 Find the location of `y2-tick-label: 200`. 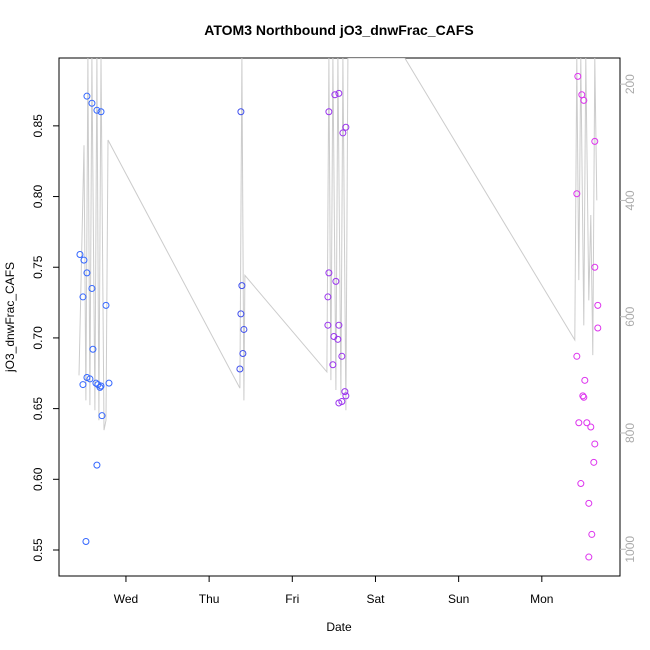

y2-tick-label: 200 is located at coordinates (630, 84).